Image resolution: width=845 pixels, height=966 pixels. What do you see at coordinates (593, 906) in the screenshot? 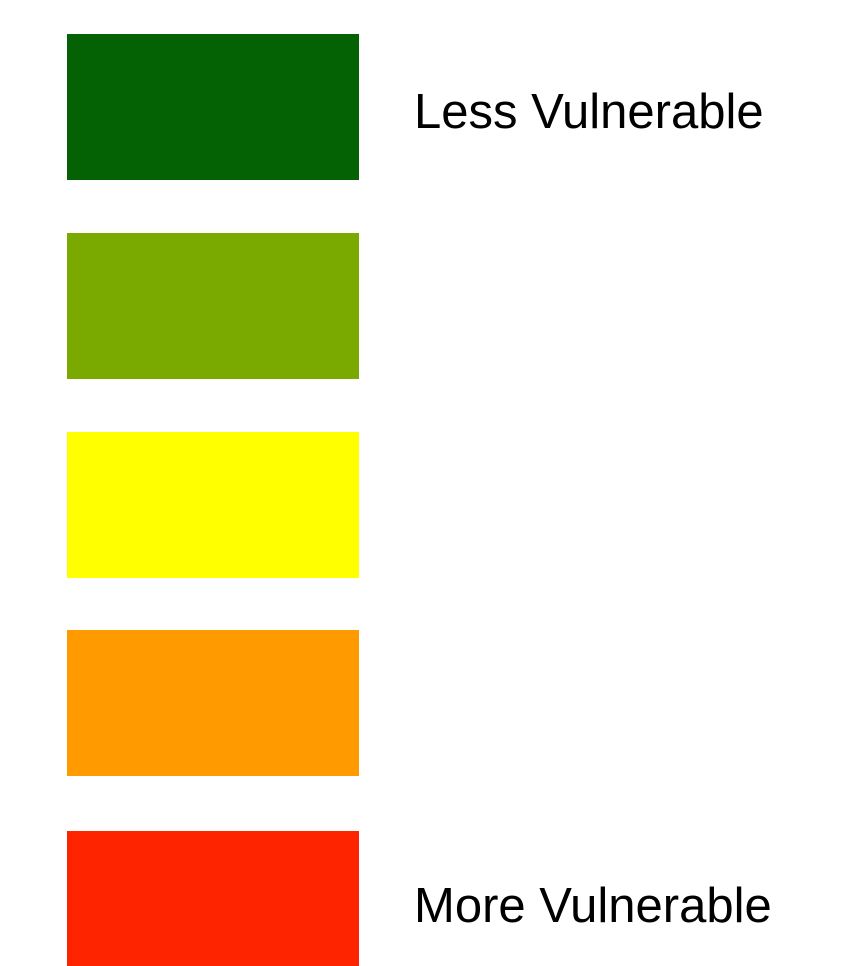
I see `legend-label-more-vulnerable: More Vulnerable` at bounding box center [593, 906].